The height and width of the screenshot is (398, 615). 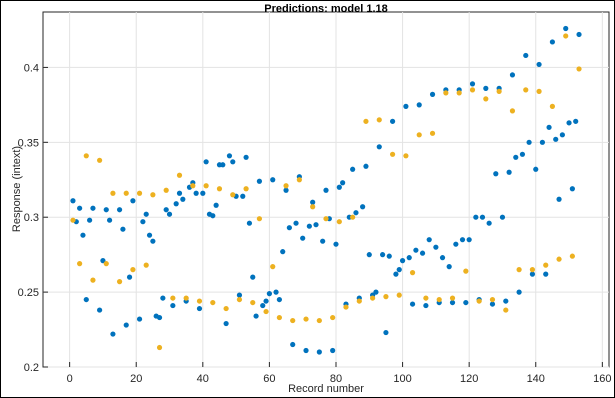 What do you see at coordinates (402, 379) in the screenshot?
I see `x-tick-label: 100` at bounding box center [402, 379].